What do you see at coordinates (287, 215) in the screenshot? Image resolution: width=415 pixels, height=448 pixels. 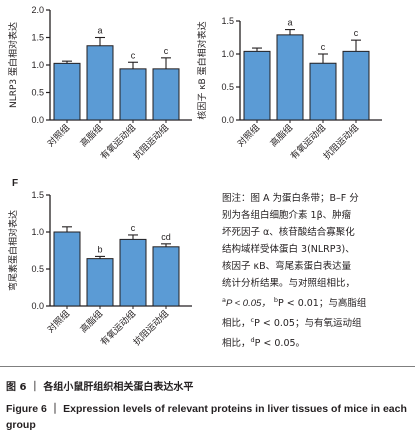 I see `note-line: 别为各组白细胞介素 1β、肿瘤` at bounding box center [287, 215].